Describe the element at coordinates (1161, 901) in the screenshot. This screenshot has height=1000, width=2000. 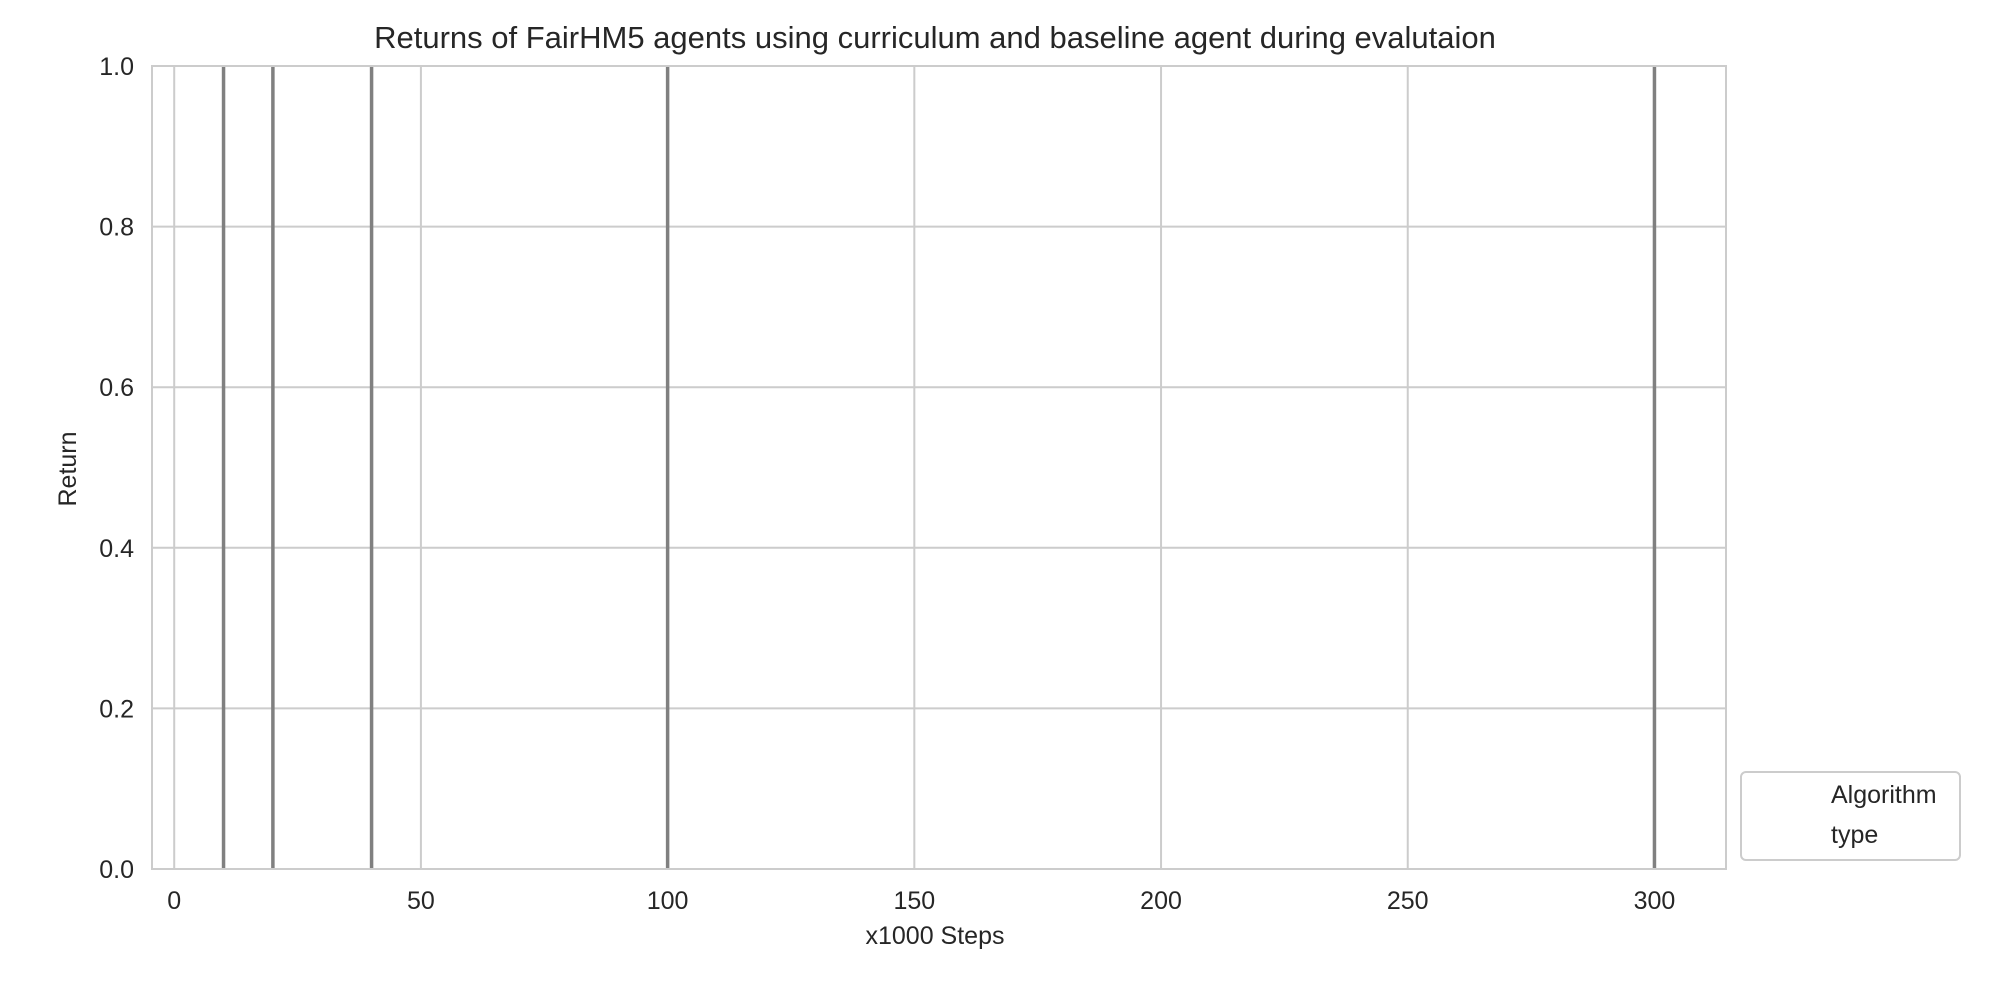
I see `x-tick-label: 200` at that location.